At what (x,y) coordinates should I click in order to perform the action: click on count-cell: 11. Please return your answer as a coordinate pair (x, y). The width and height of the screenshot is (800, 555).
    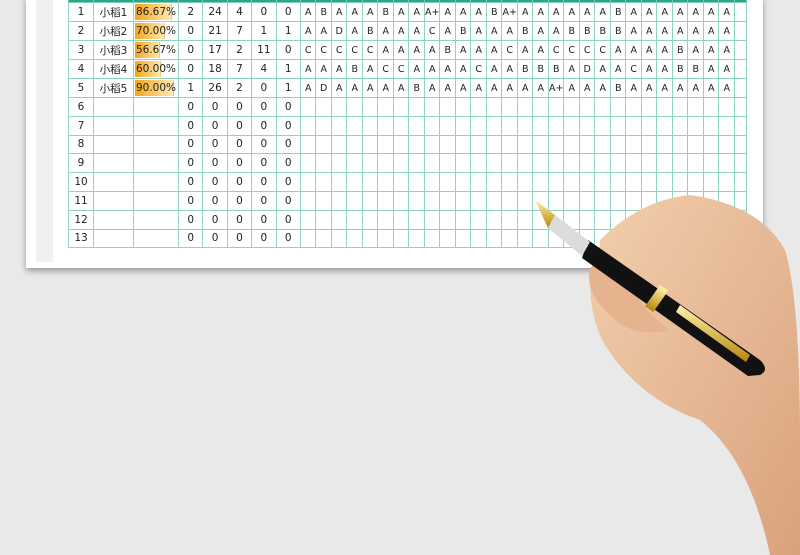
    Looking at the image, I should click on (264, 50).